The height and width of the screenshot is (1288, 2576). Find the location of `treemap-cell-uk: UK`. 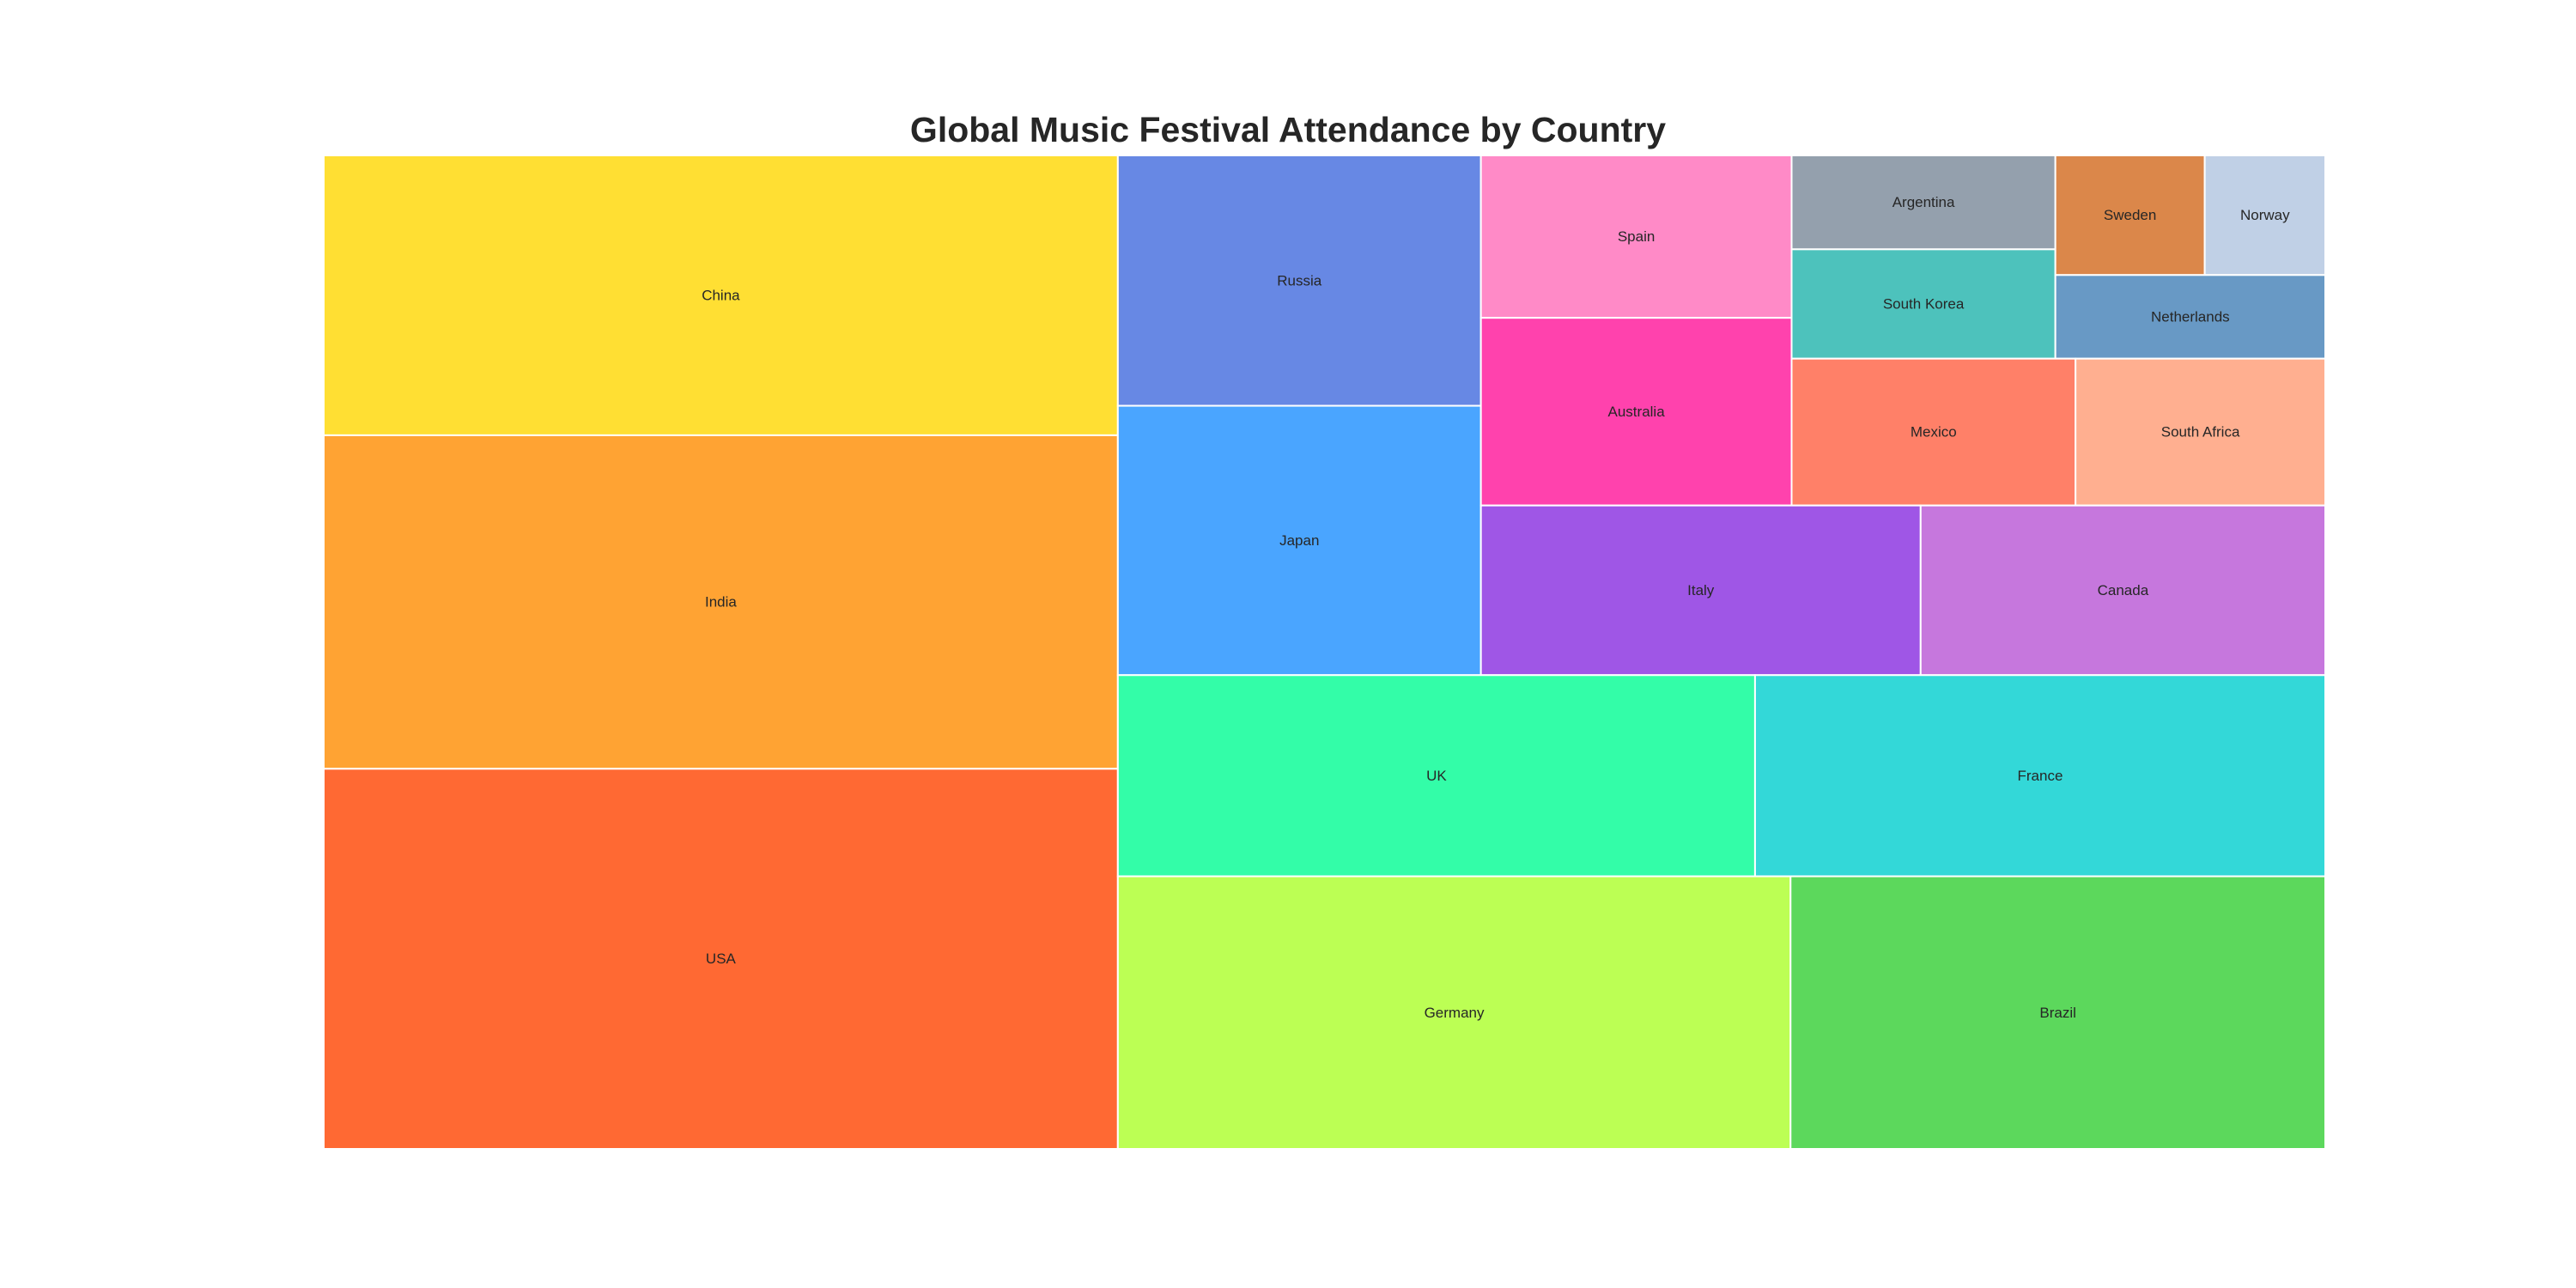

treemap-cell-uk: UK is located at coordinates (1436, 776).